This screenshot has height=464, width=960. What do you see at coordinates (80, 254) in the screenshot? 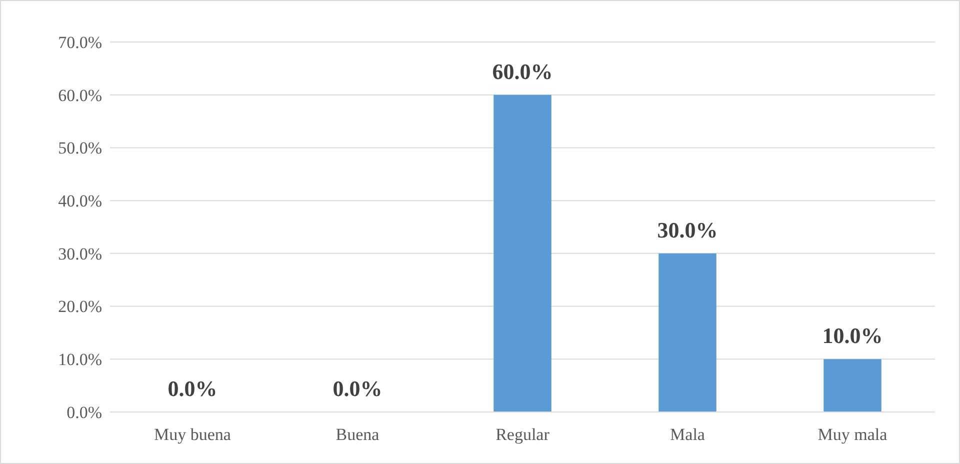
I see `y-tick-label: 30.0%` at bounding box center [80, 254].